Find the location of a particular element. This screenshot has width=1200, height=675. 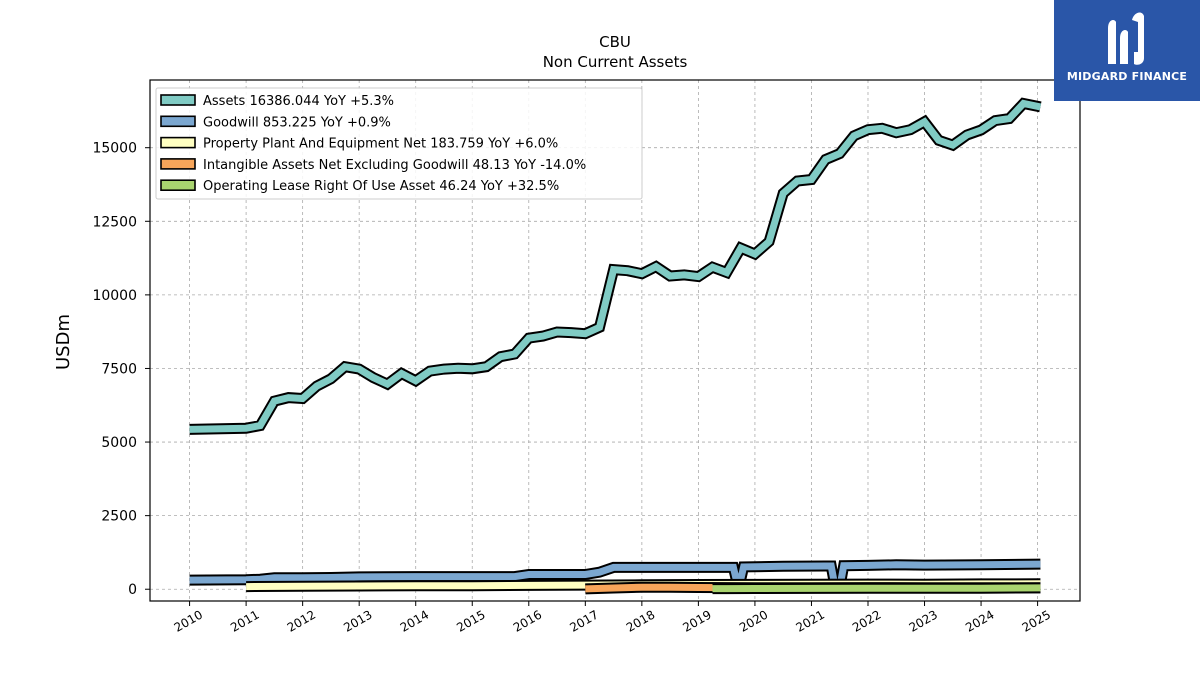

x-tick-label: 2018 is located at coordinates (640, 620).